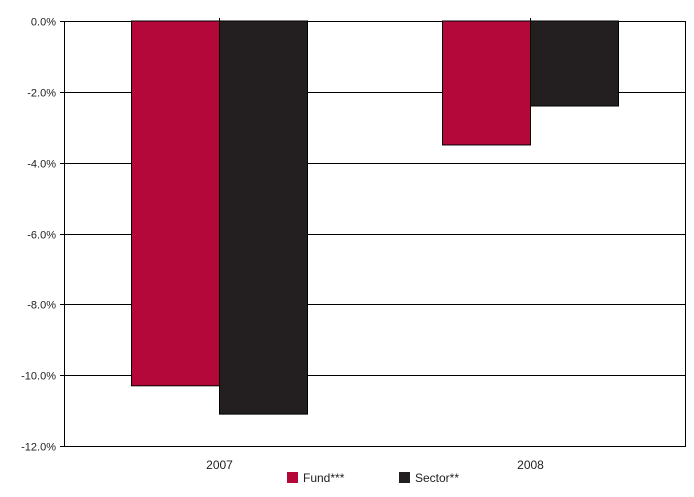 This screenshot has height=497, width=694. What do you see at coordinates (38, 377) in the screenshot?
I see `y-tick-label: -10.0%` at bounding box center [38, 377].